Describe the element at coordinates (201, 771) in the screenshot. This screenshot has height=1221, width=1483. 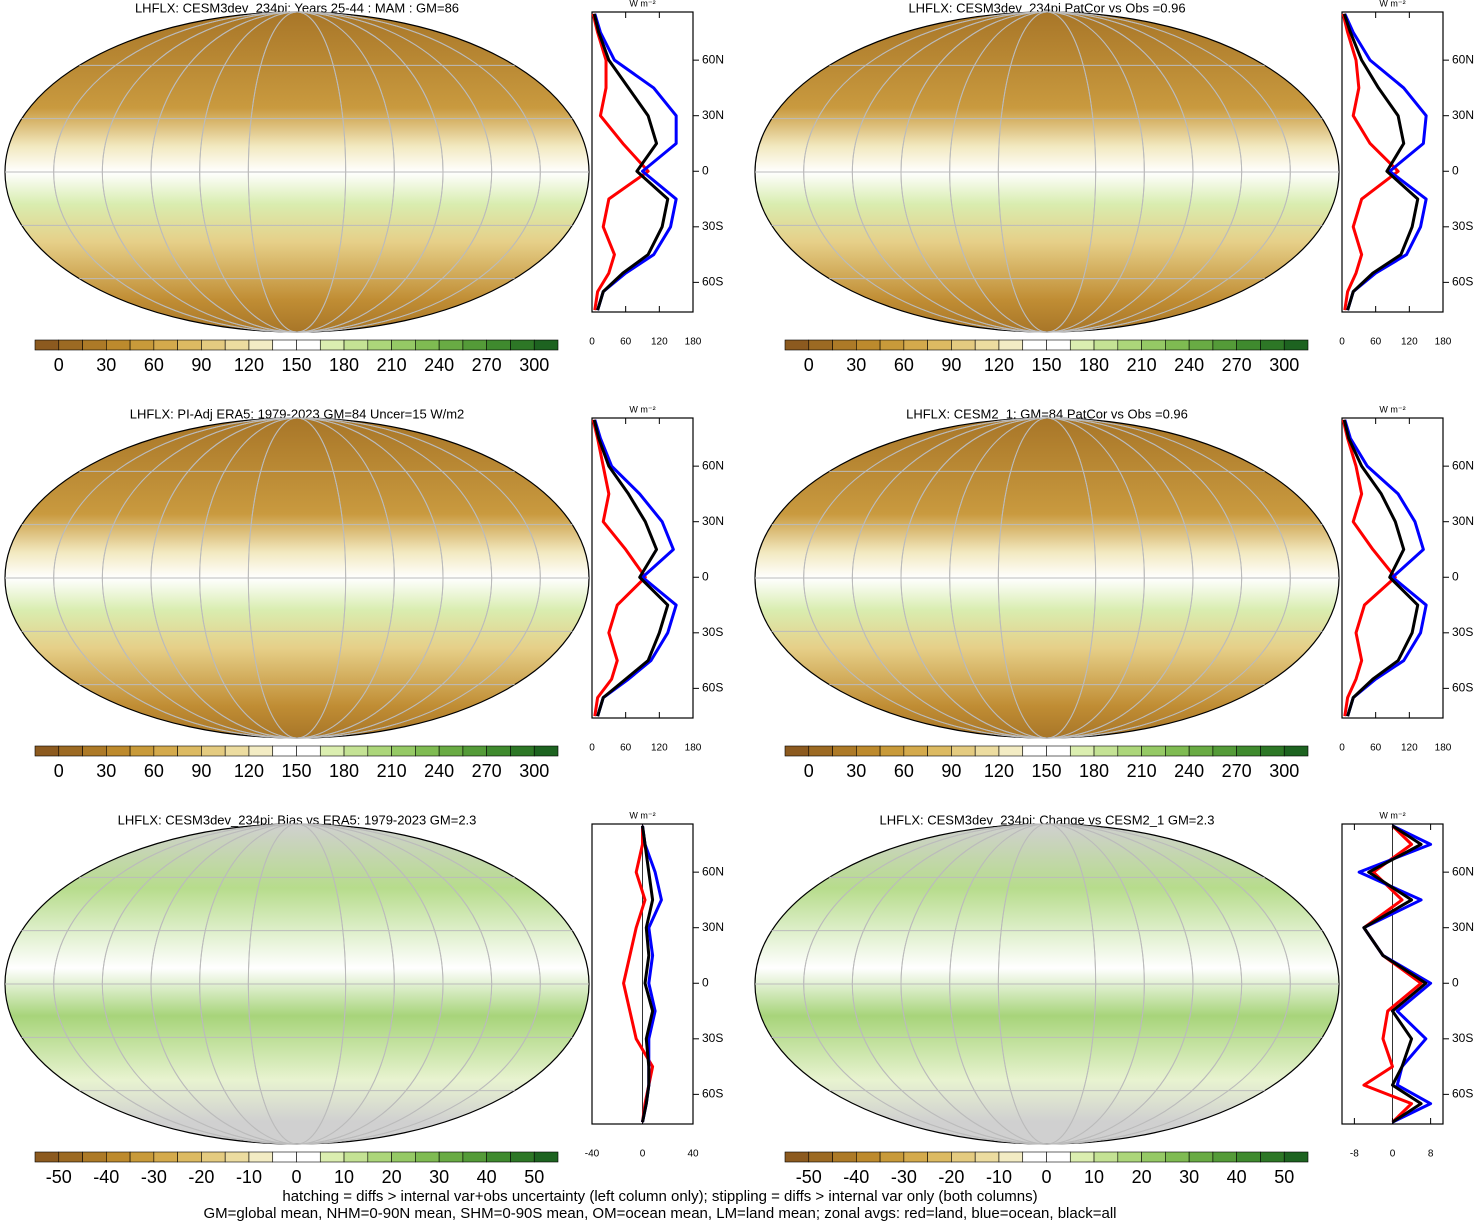
I see `colorbar-label: 90` at that location.